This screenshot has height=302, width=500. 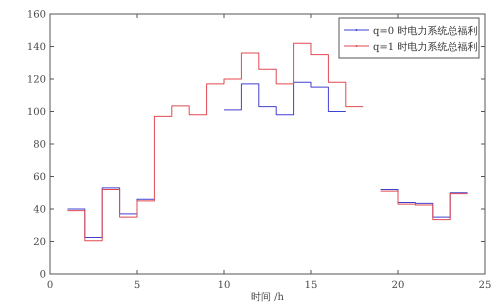 What do you see at coordinates (39, 145) in the screenshot?
I see `y-tick-label: 80` at bounding box center [39, 145].